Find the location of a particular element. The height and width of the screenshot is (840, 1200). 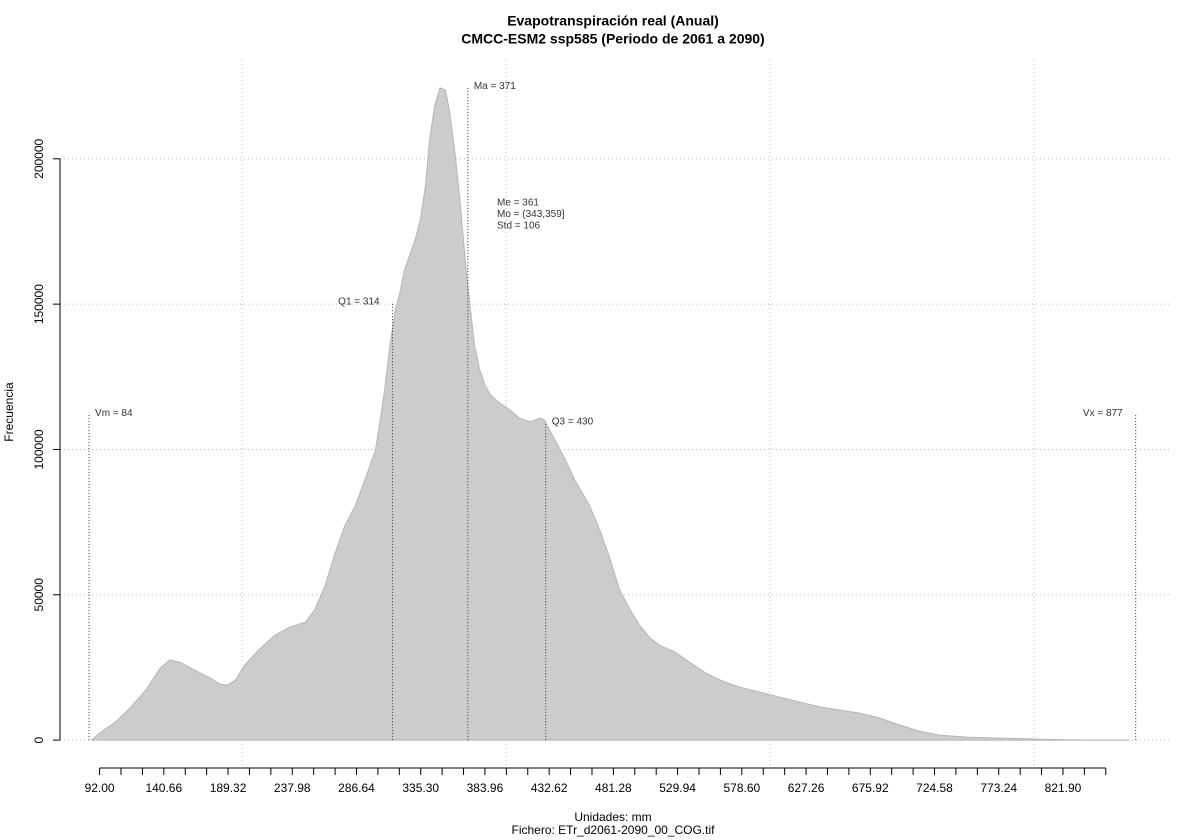

caption: Fichero: ETr_d2061-2090_00_COG.tif is located at coordinates (614, 830).